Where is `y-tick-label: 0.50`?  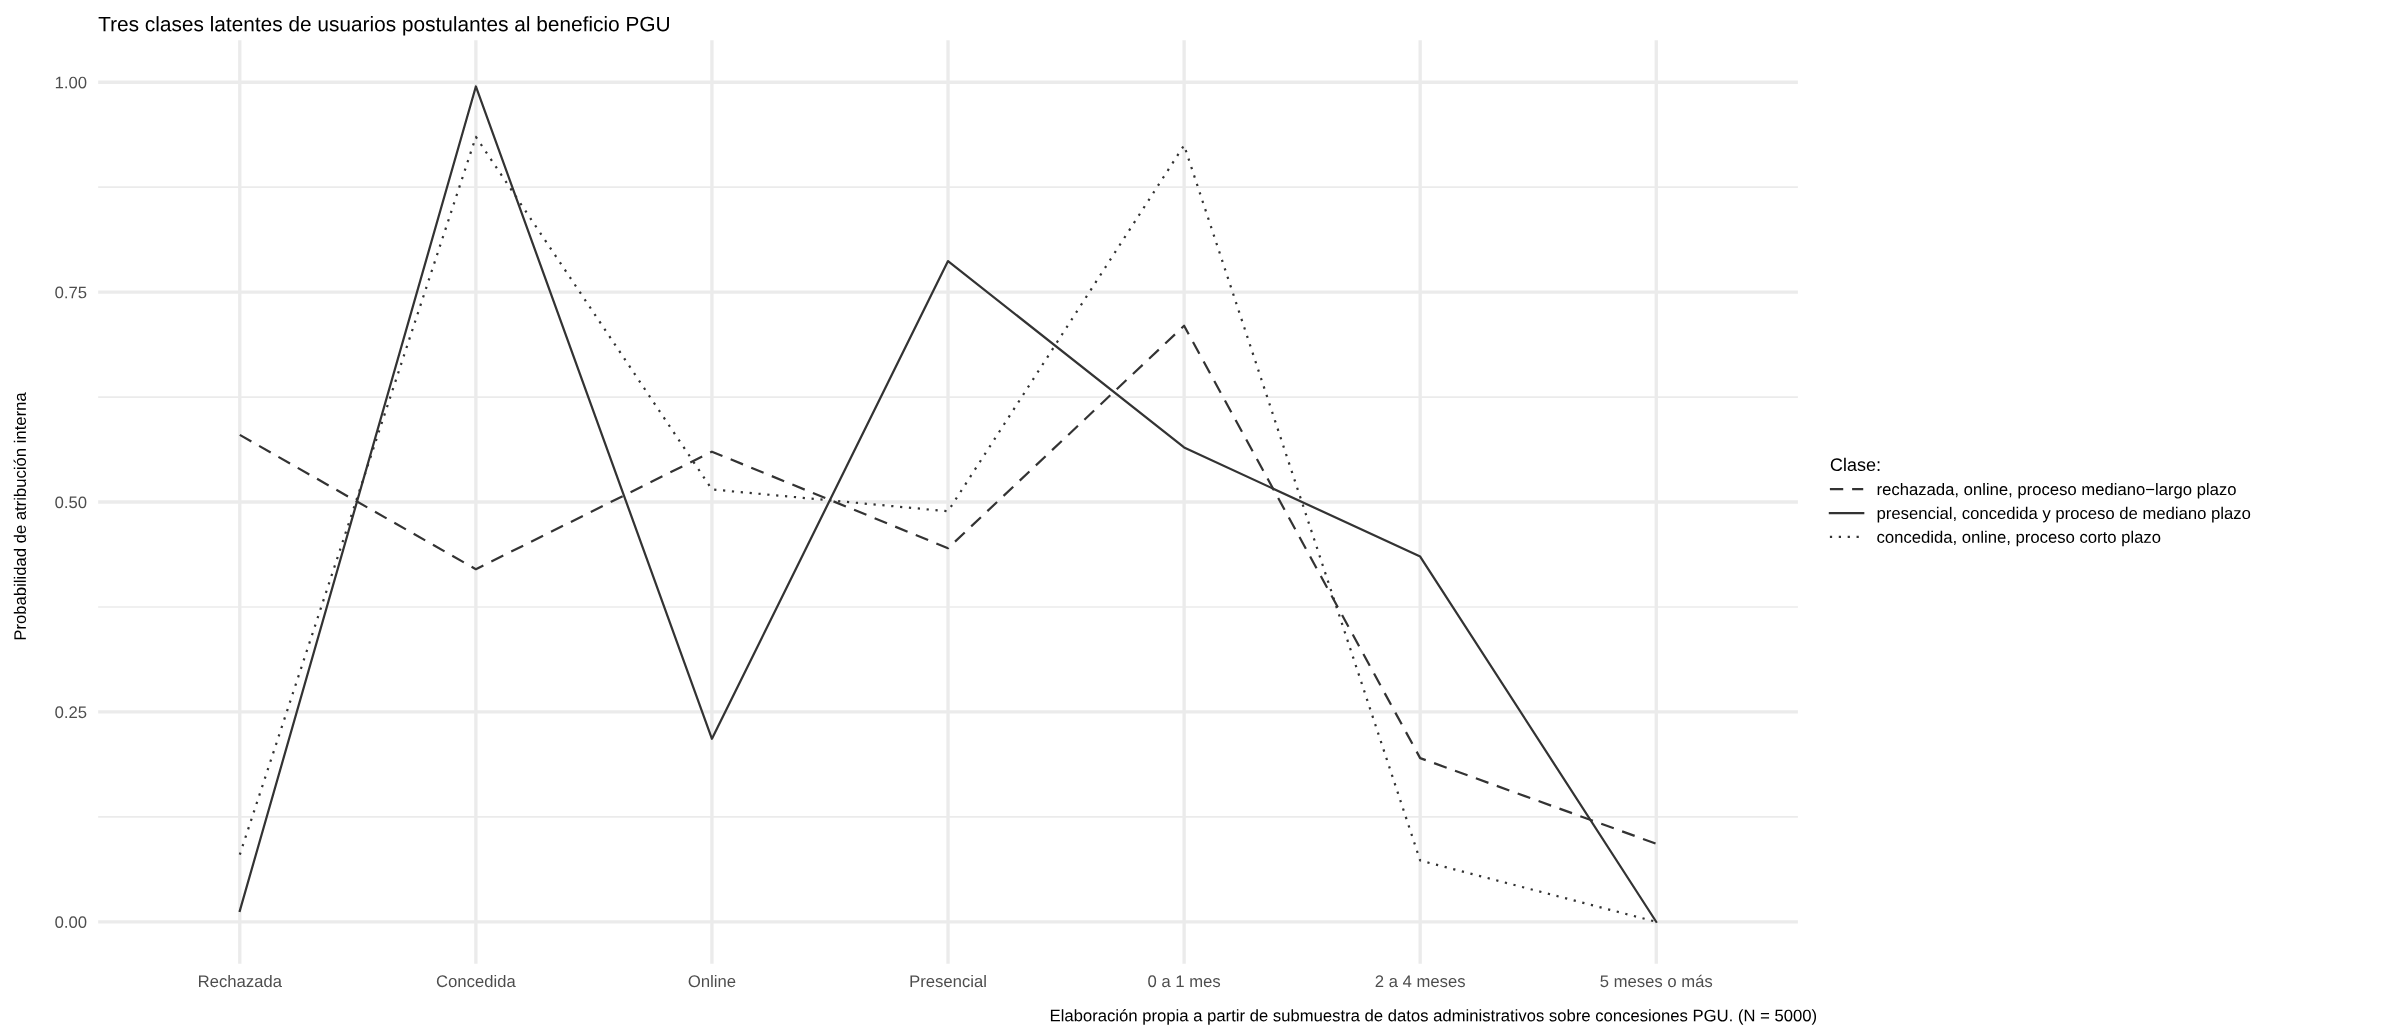 y-tick-label: 0.50 is located at coordinates (71, 502).